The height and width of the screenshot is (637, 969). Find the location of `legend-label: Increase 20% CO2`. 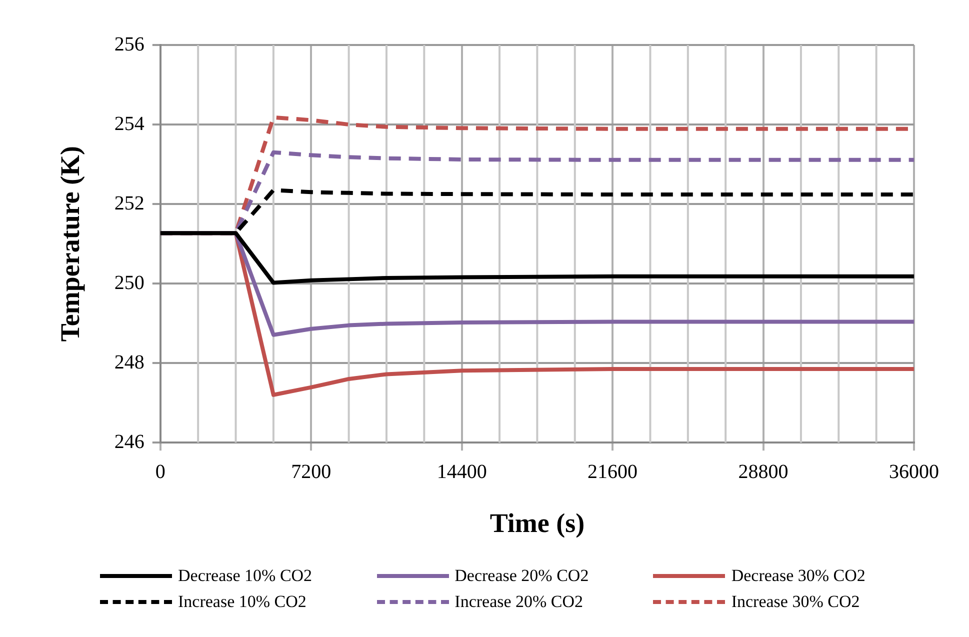

legend-label: Increase 20% CO2 is located at coordinates (519, 602).